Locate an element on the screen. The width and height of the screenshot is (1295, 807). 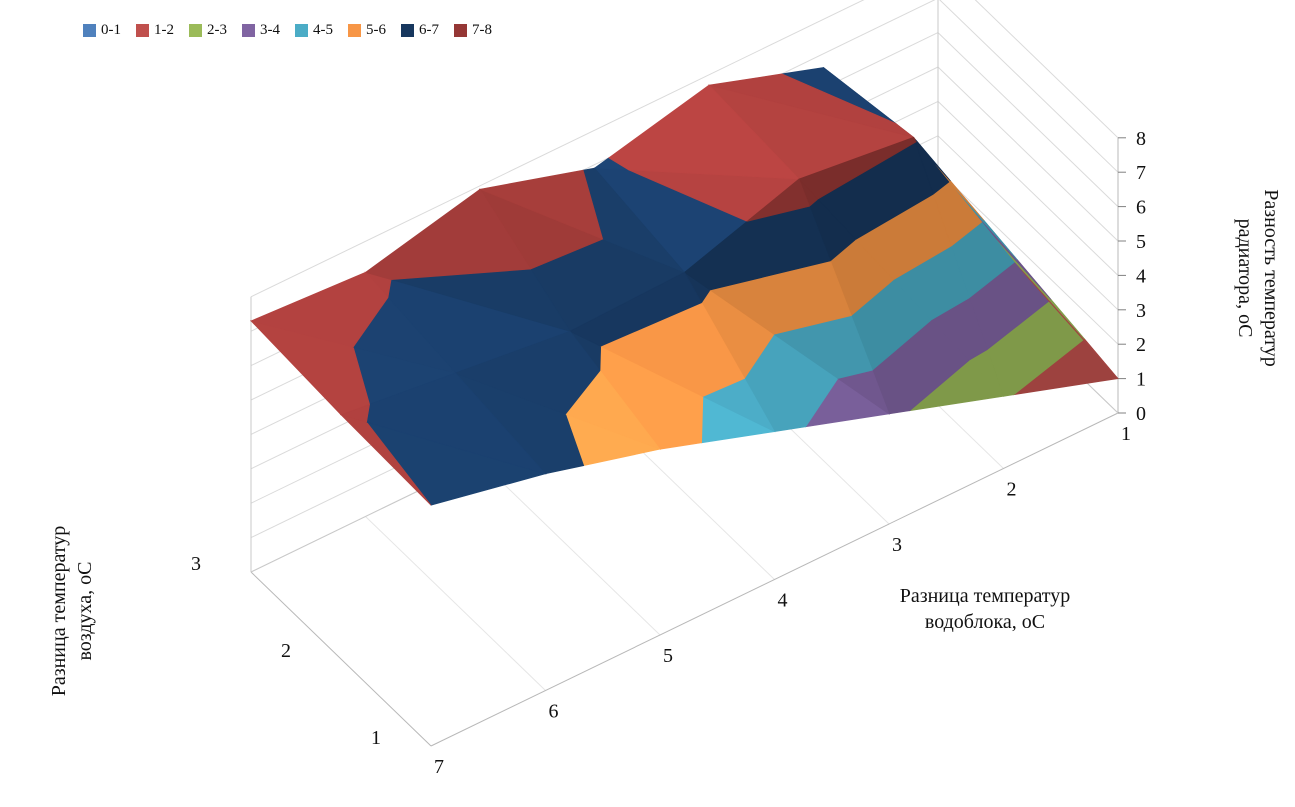
value-tick-label: 5 is located at coordinates (1141, 242).